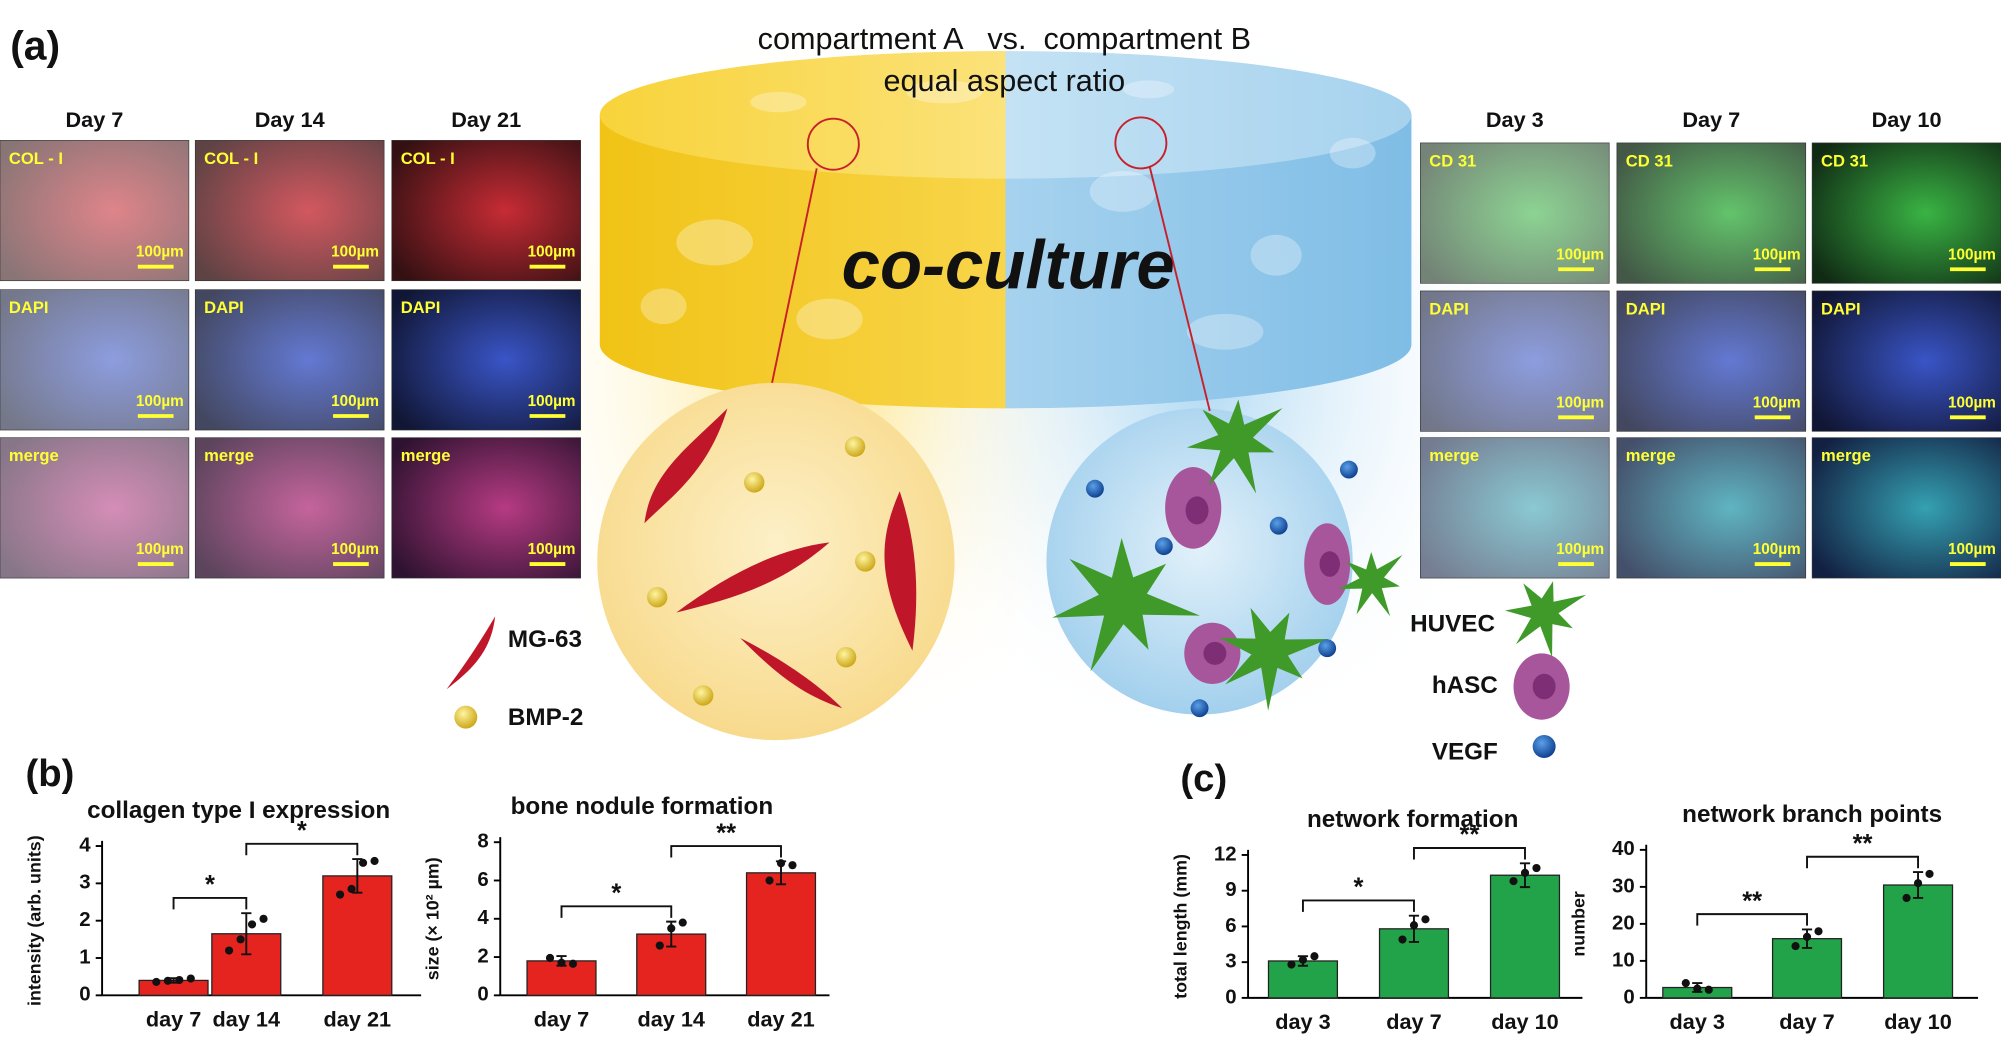  What do you see at coordinates (210, 885) in the screenshot?
I see `significance-label: *` at bounding box center [210, 885].